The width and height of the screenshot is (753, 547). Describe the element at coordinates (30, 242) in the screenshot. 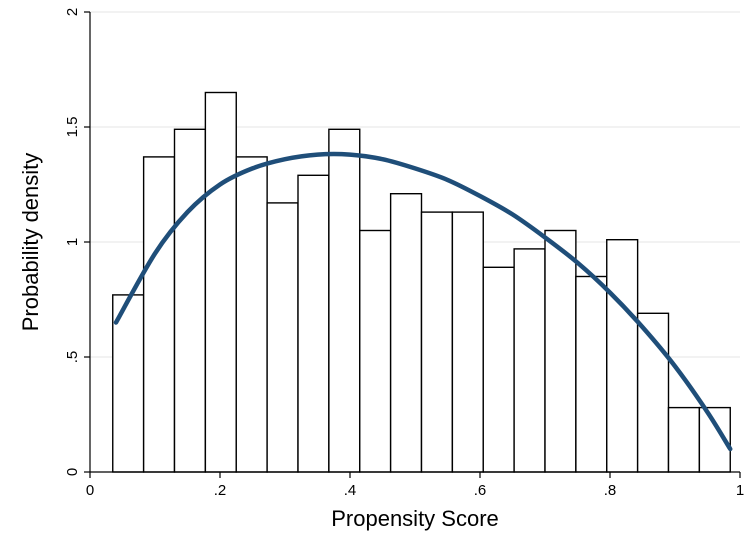

I see `y-axis-title: Probability density` at that location.